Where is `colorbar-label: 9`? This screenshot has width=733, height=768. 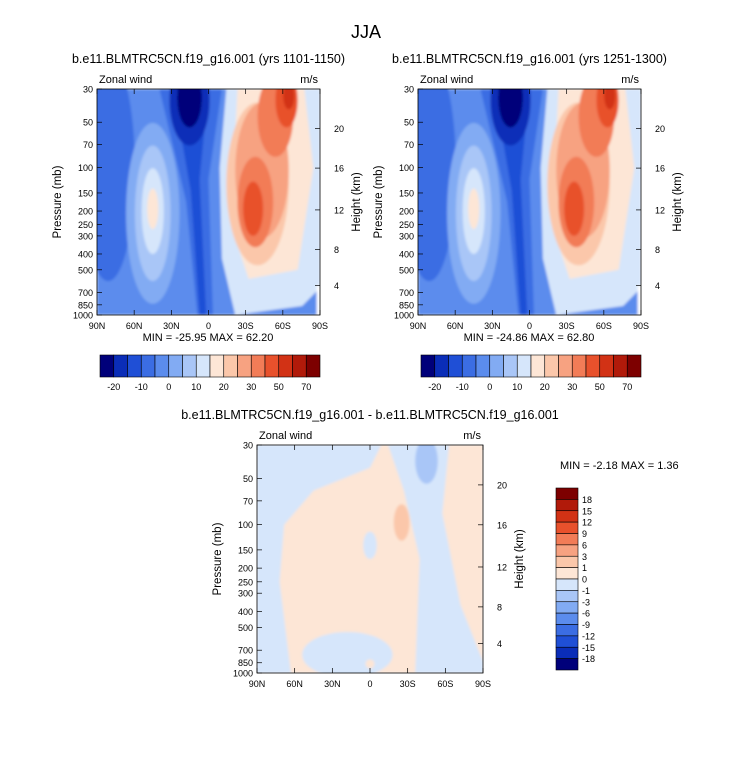 colorbar-label: 9 is located at coordinates (584, 534).